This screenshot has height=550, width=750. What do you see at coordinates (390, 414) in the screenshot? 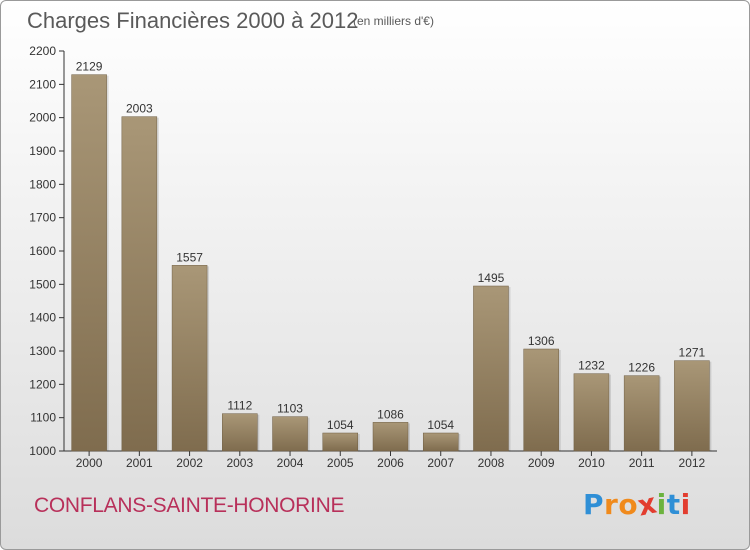
I see `data-label: 1086` at bounding box center [390, 414].